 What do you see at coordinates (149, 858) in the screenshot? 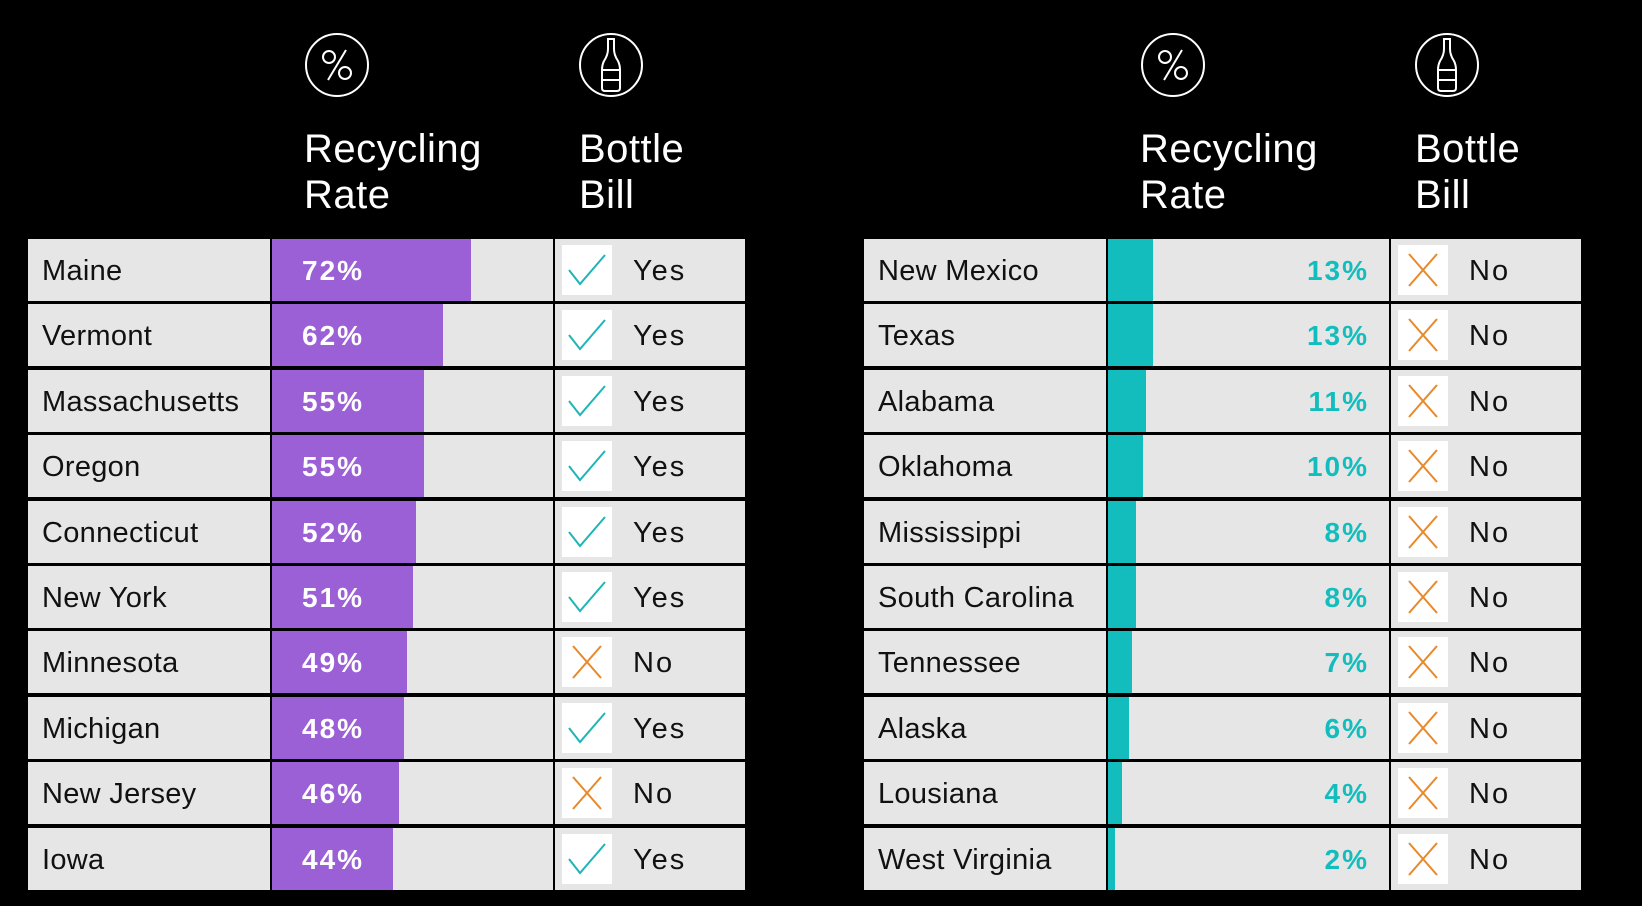
I see `state-name-cell: Iowa` at bounding box center [149, 858].